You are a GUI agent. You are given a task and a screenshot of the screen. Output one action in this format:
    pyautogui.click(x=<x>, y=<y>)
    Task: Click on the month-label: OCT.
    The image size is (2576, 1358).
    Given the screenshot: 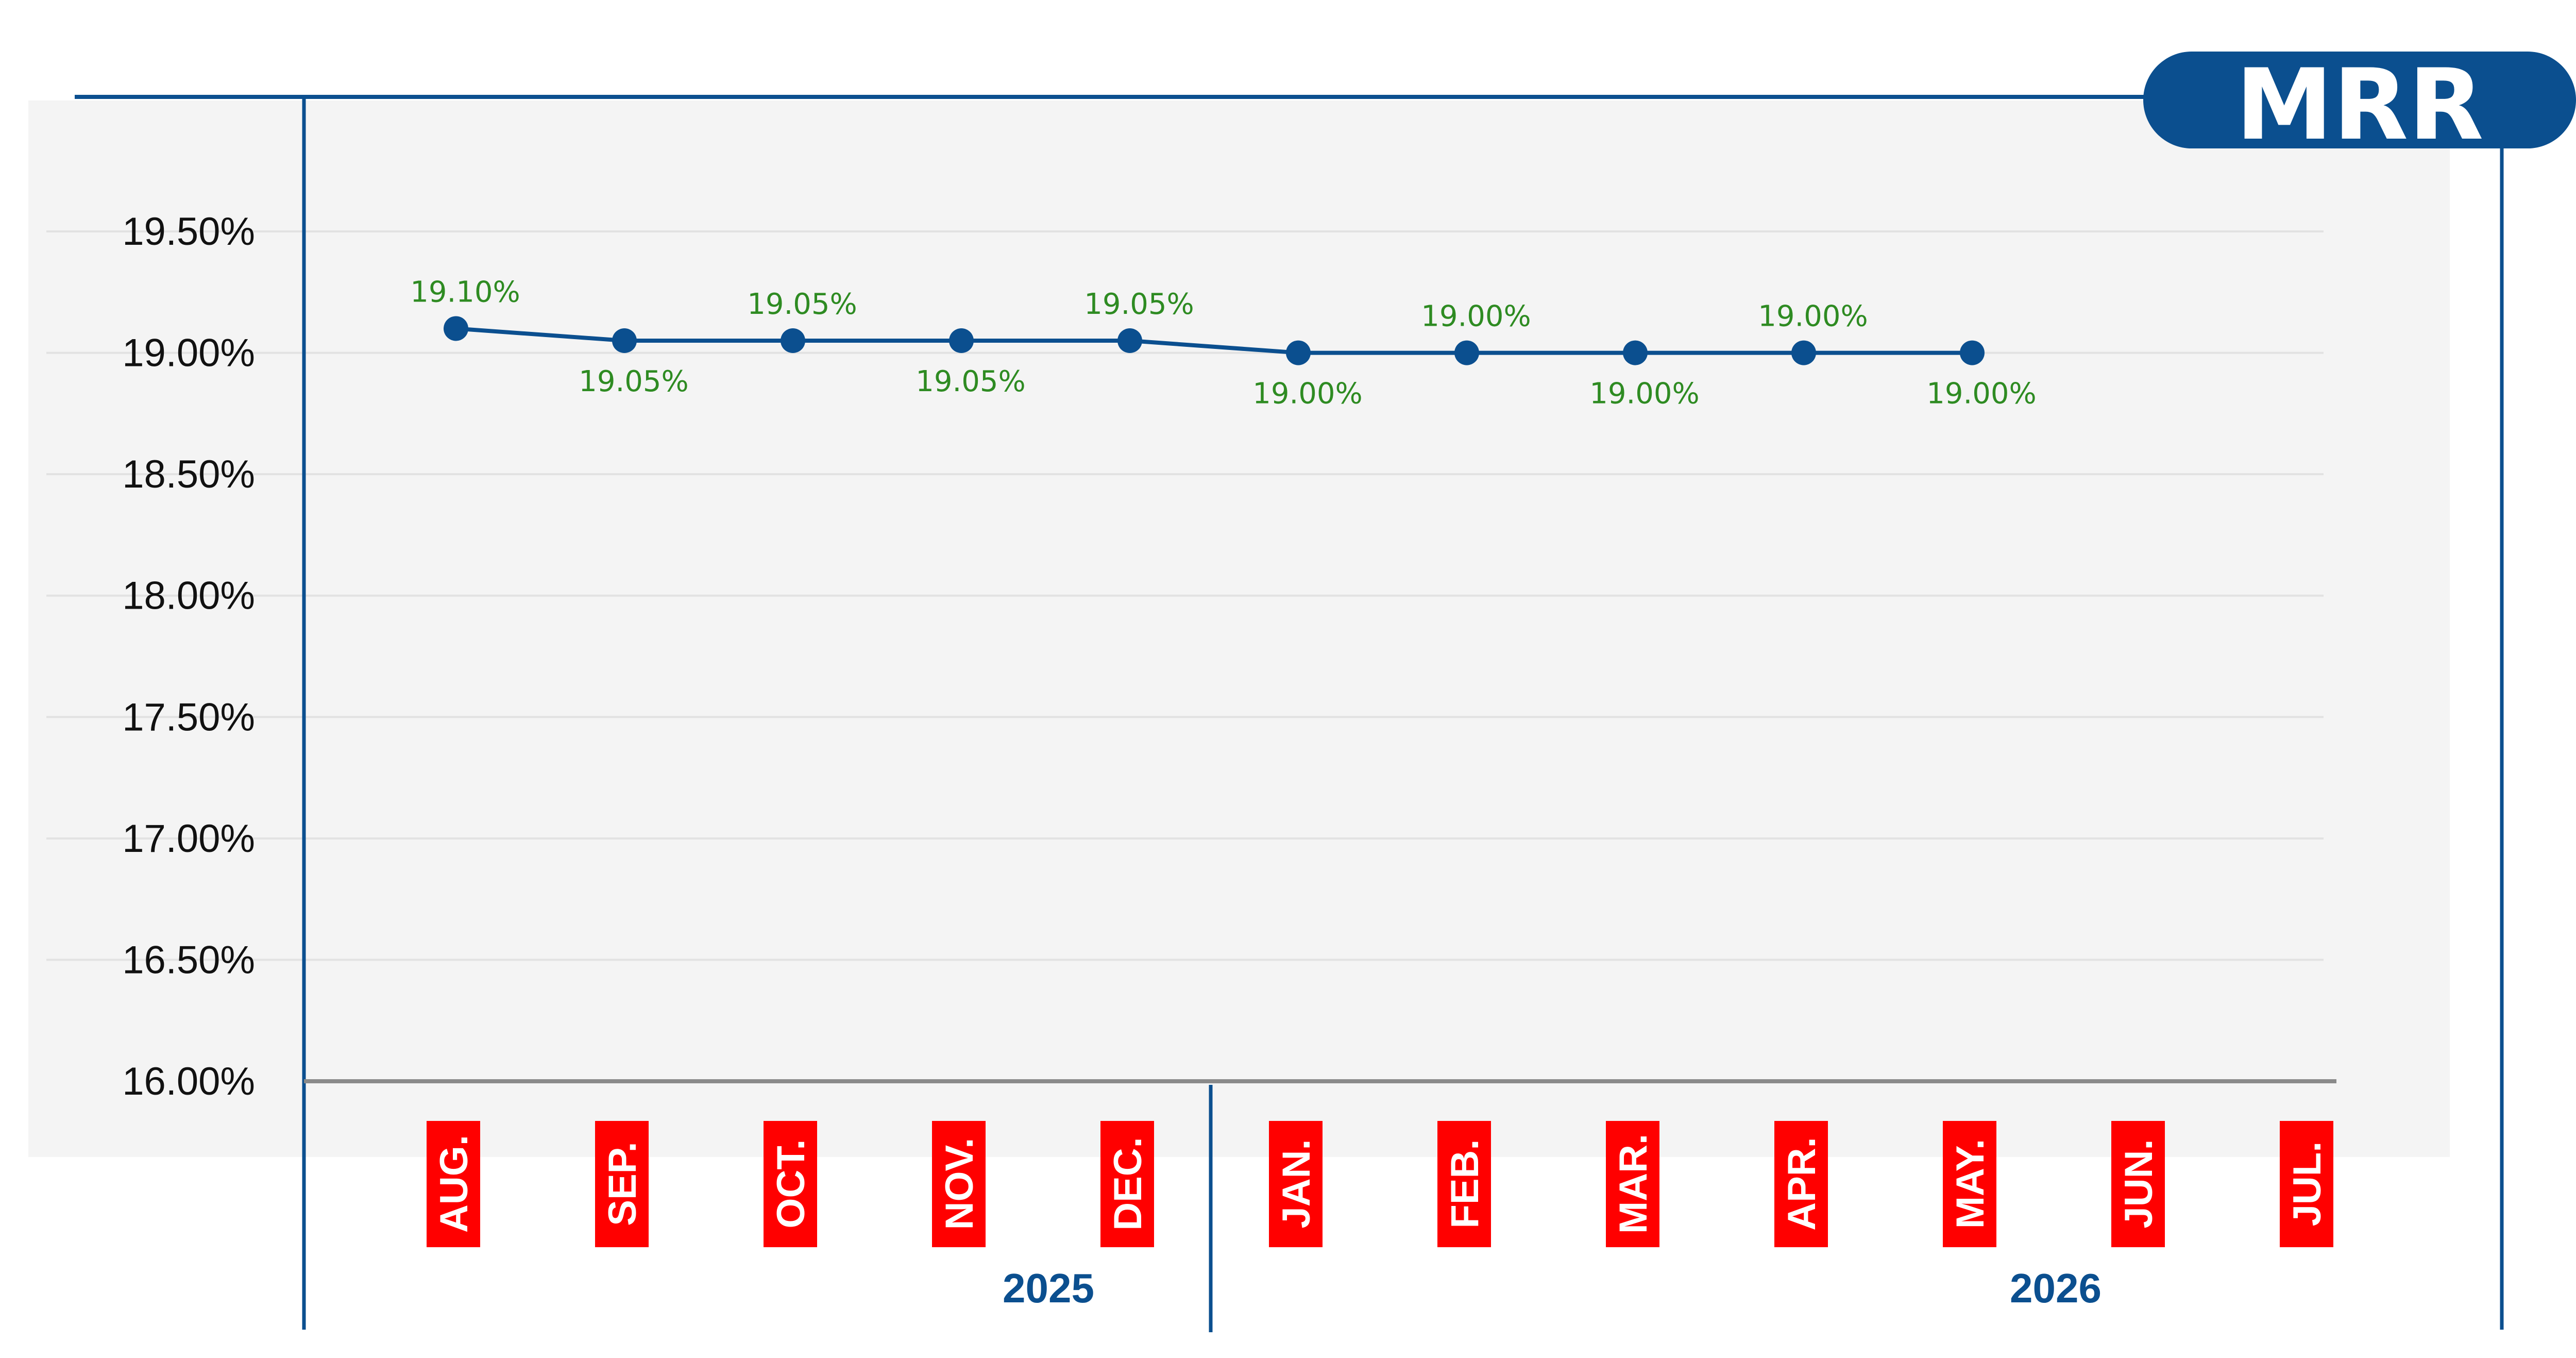 What is the action you would take?
    pyautogui.click(x=790, y=1184)
    